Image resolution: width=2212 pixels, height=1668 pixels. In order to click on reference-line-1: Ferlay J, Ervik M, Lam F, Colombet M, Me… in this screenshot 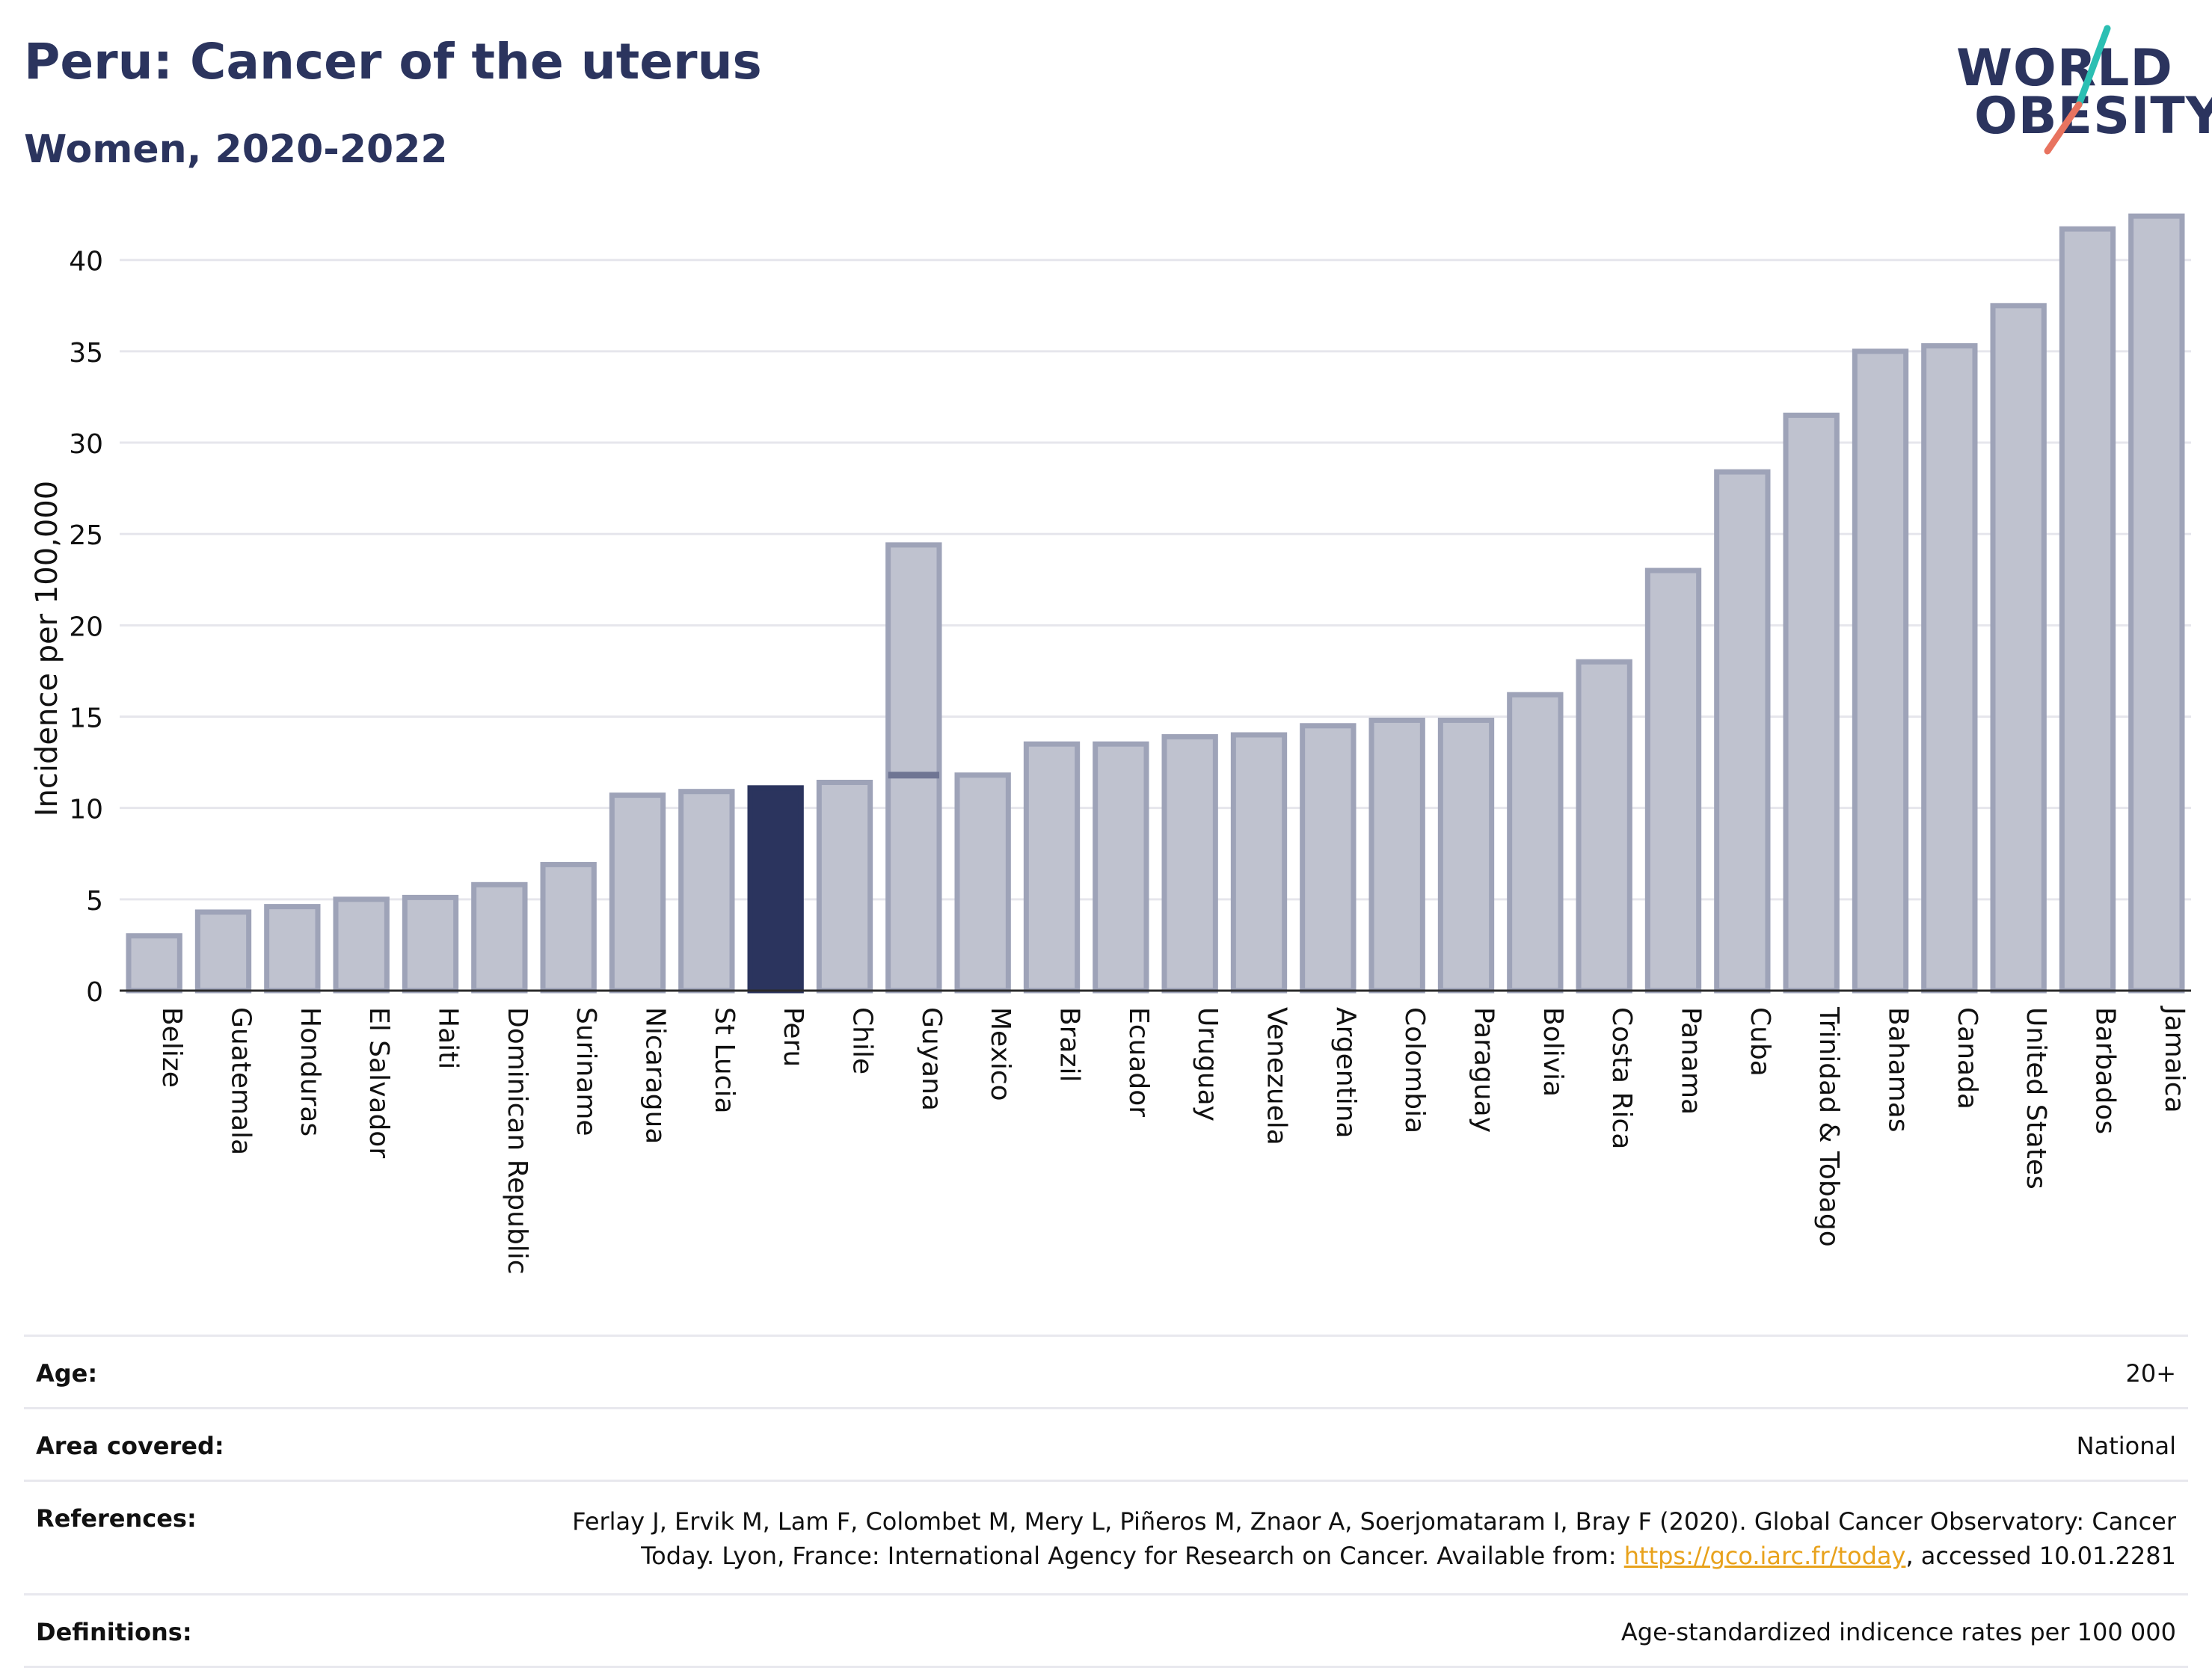, I will do `click(1374, 1521)`.